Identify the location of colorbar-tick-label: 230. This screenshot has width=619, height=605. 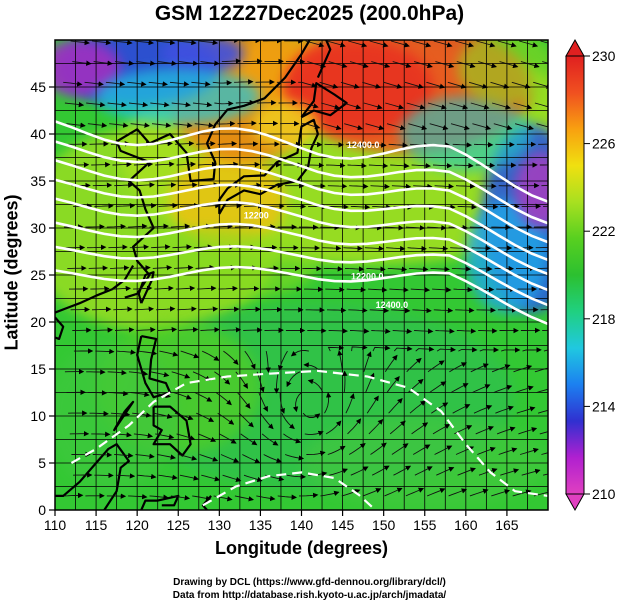
(604, 56).